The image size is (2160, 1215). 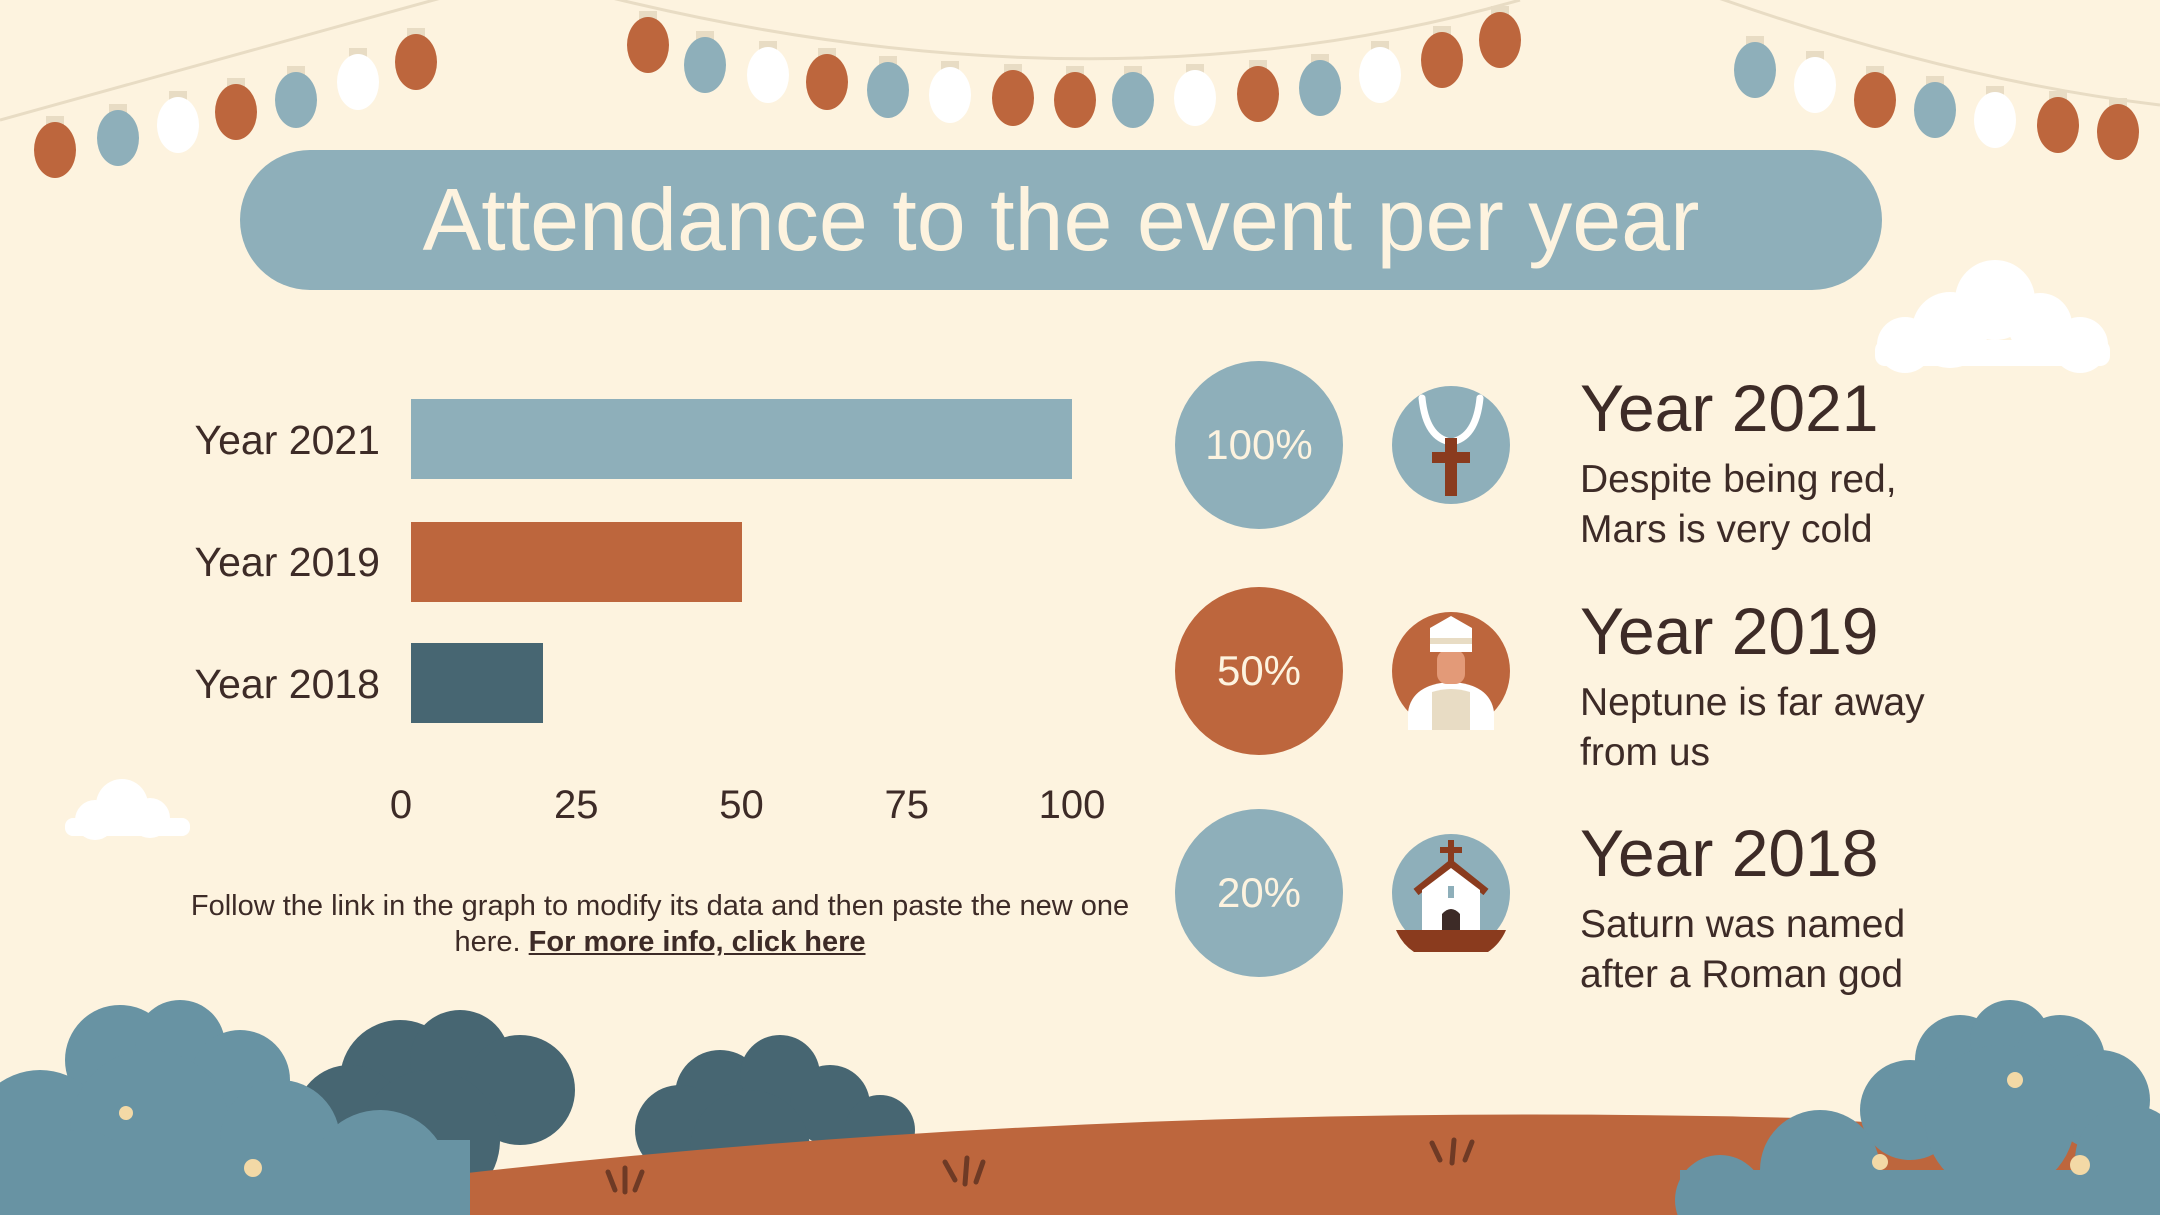 I want to click on bar-2019, so click(x=576, y=562).